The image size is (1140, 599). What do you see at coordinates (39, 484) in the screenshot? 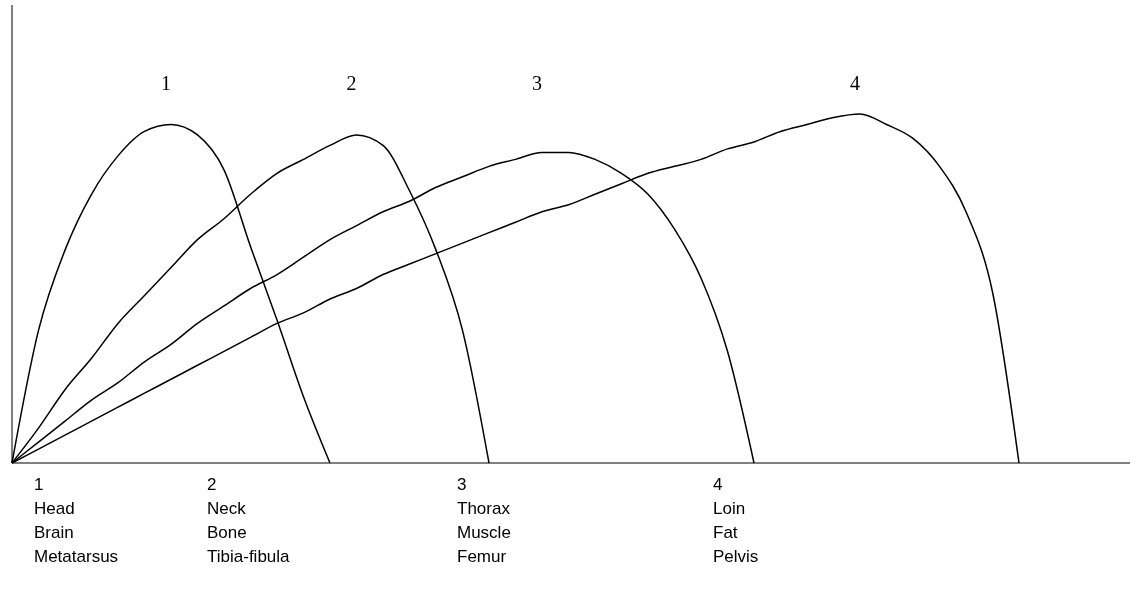
I see `series-label: 1` at bounding box center [39, 484].